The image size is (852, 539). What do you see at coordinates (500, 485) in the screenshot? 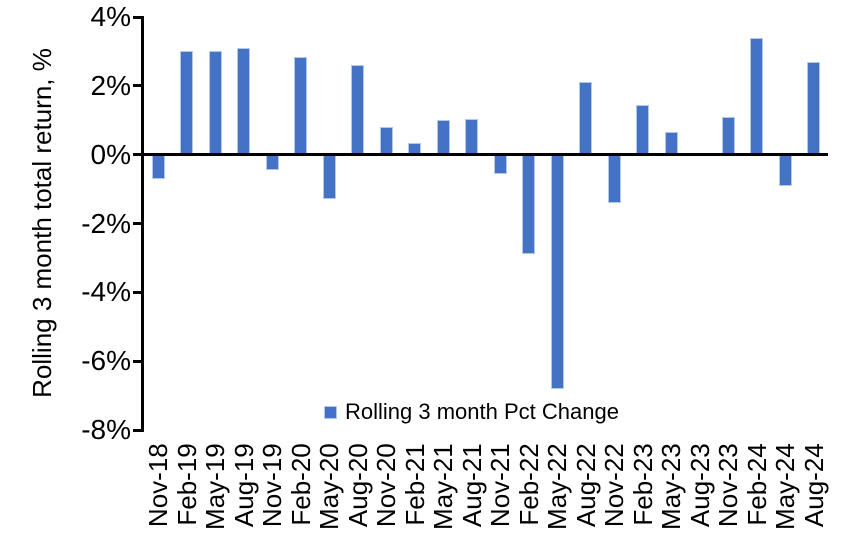
I see `x-label-Nov-21: Nov-21` at bounding box center [500, 485].